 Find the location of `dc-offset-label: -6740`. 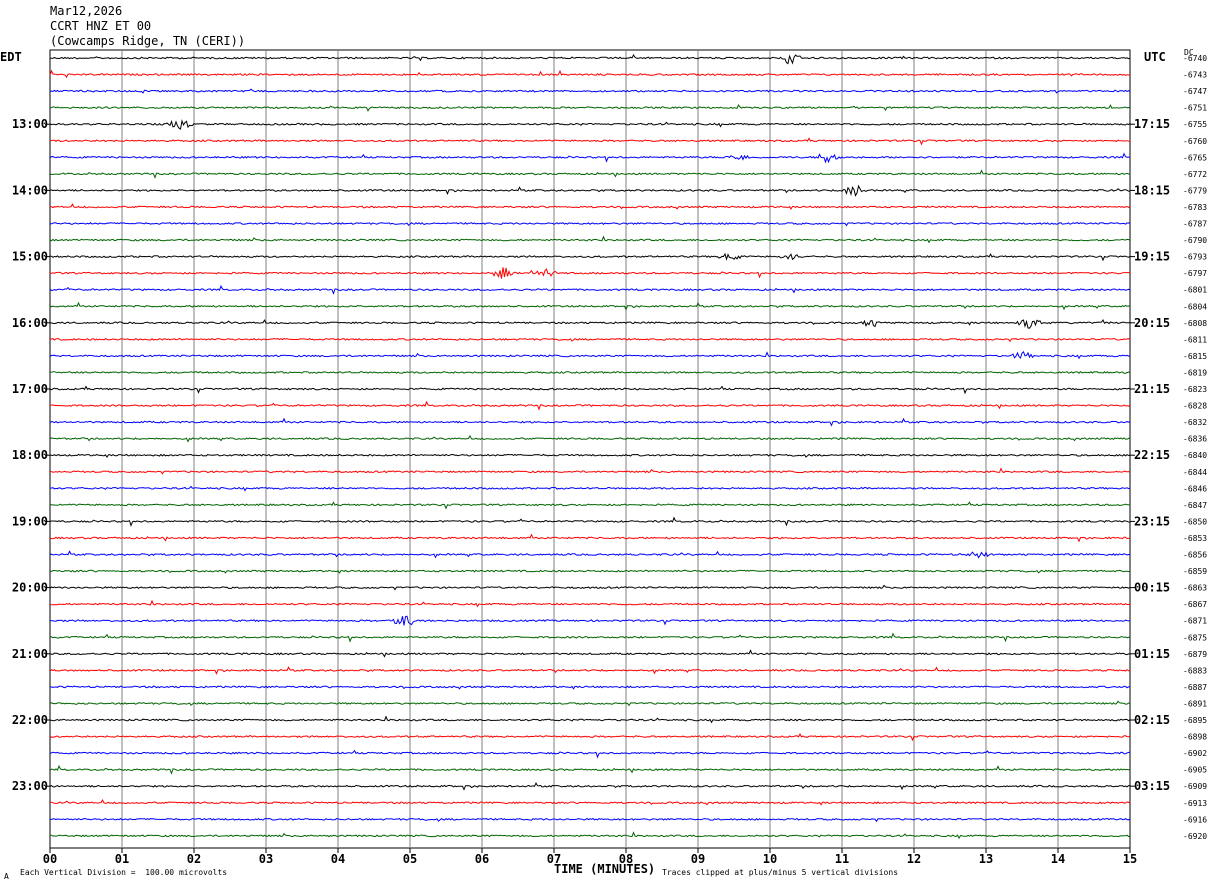

dc-offset-label: -6740 is located at coordinates (1195, 58).